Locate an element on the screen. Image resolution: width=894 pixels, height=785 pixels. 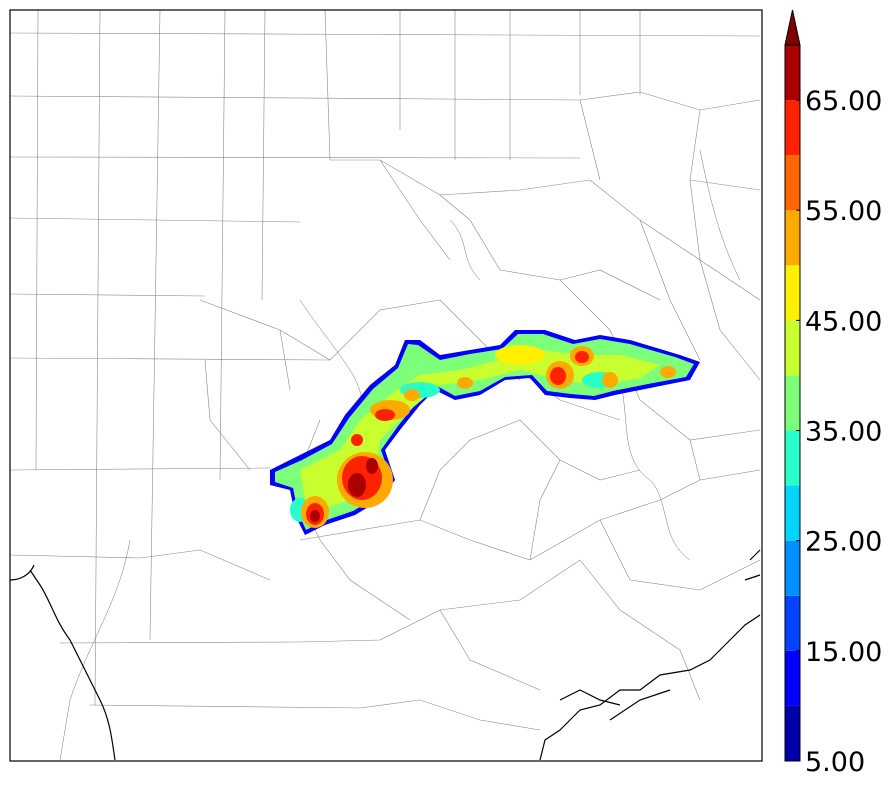
precip-swath is located at coordinates (485, 432).